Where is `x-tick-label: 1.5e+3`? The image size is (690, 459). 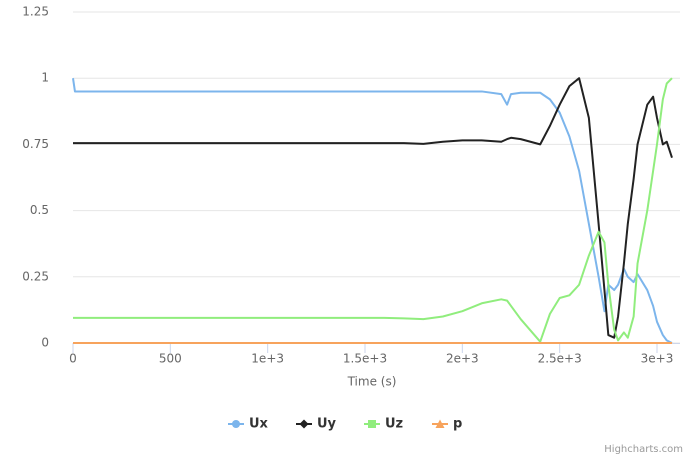
x-tick-label: 1.5e+3 is located at coordinates (365, 359).